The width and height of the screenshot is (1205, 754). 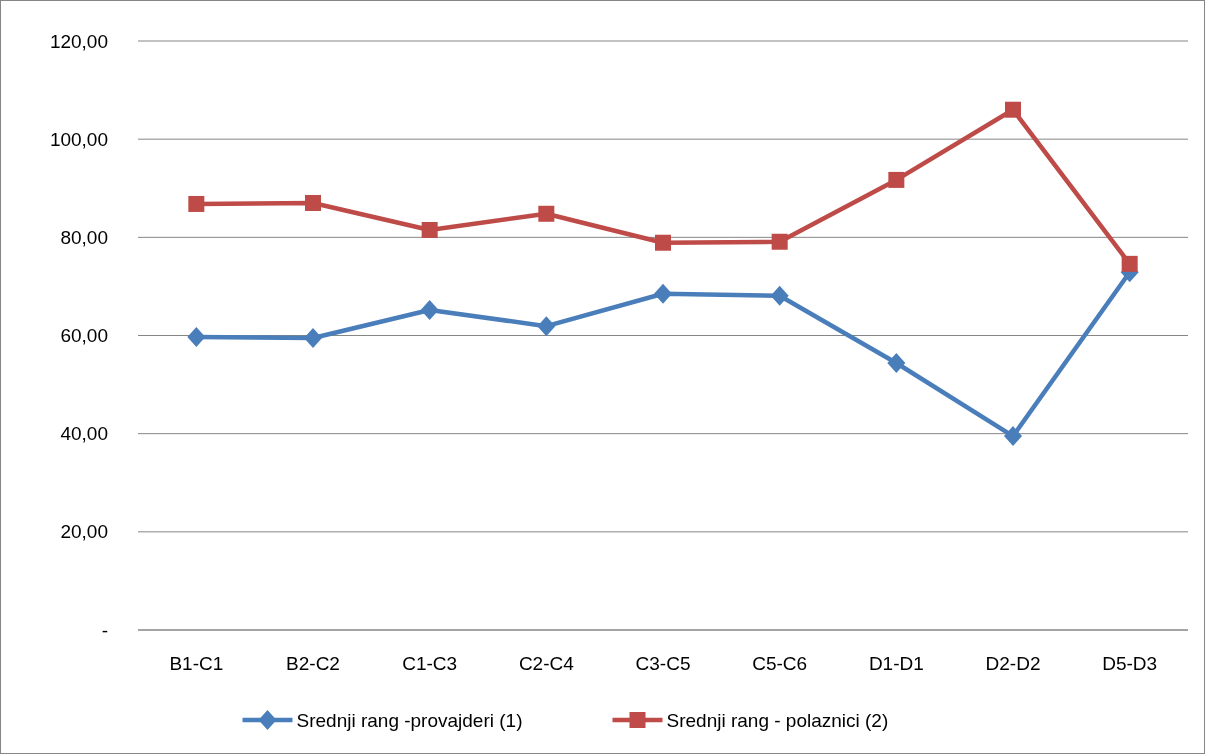 I want to click on x-tick-label: C3-C5, so click(x=663, y=663).